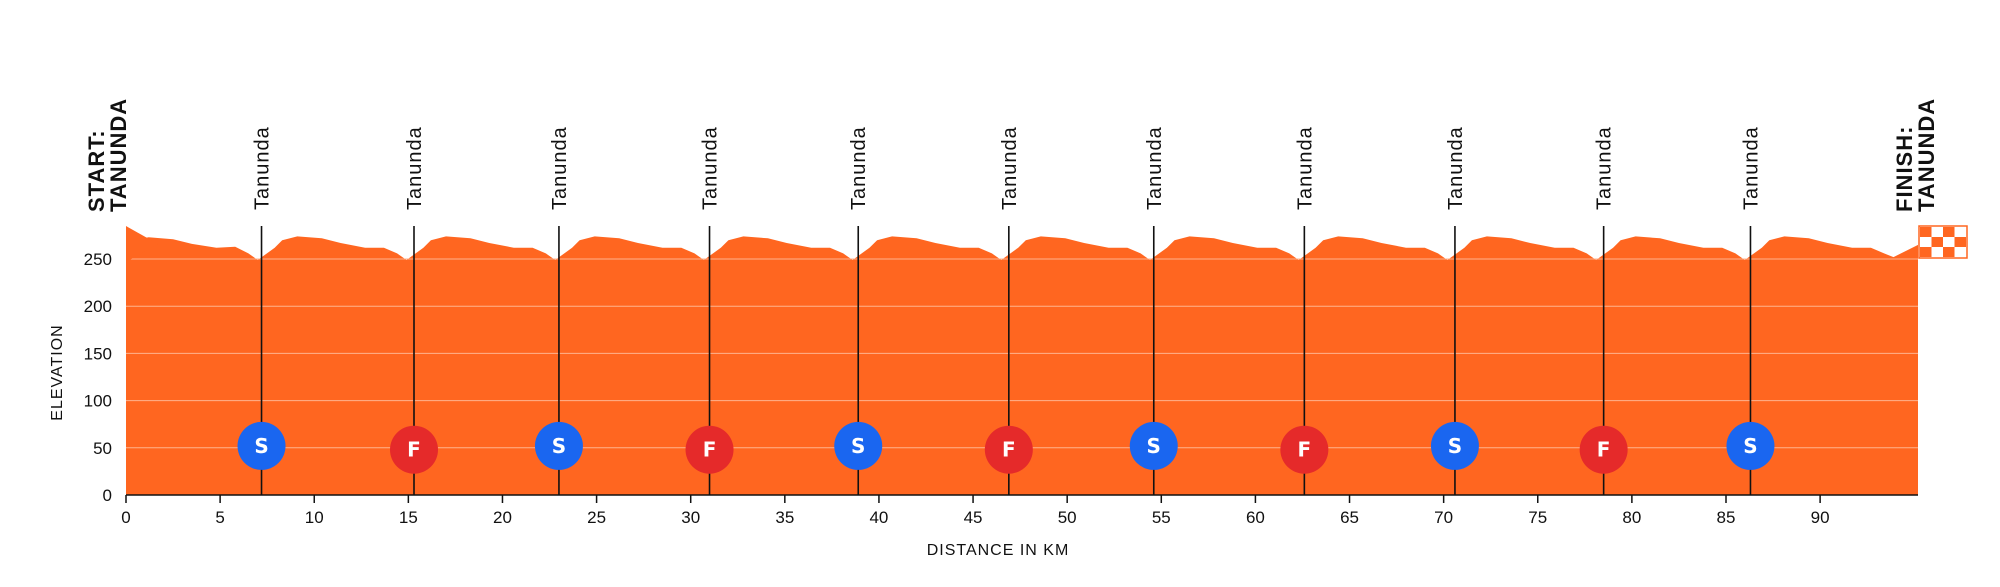  What do you see at coordinates (1349, 517) in the screenshot?
I see `x-tick-label-65: 65` at bounding box center [1349, 517].